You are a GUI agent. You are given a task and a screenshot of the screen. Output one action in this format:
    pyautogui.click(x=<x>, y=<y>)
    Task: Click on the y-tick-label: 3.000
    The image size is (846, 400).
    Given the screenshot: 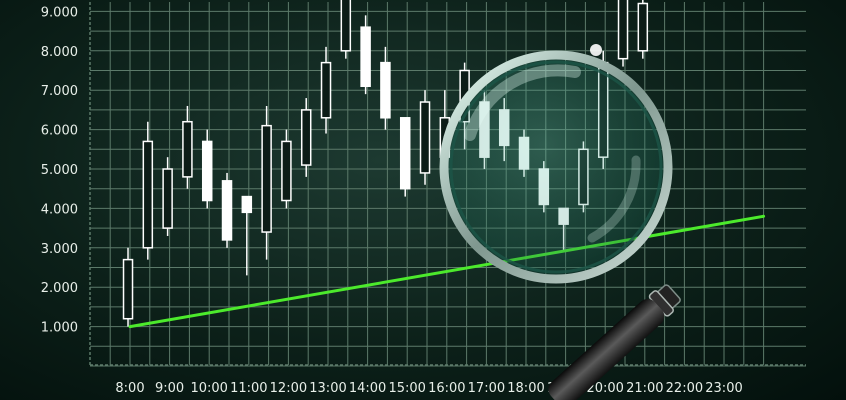 What is the action you would take?
    pyautogui.click(x=59, y=249)
    